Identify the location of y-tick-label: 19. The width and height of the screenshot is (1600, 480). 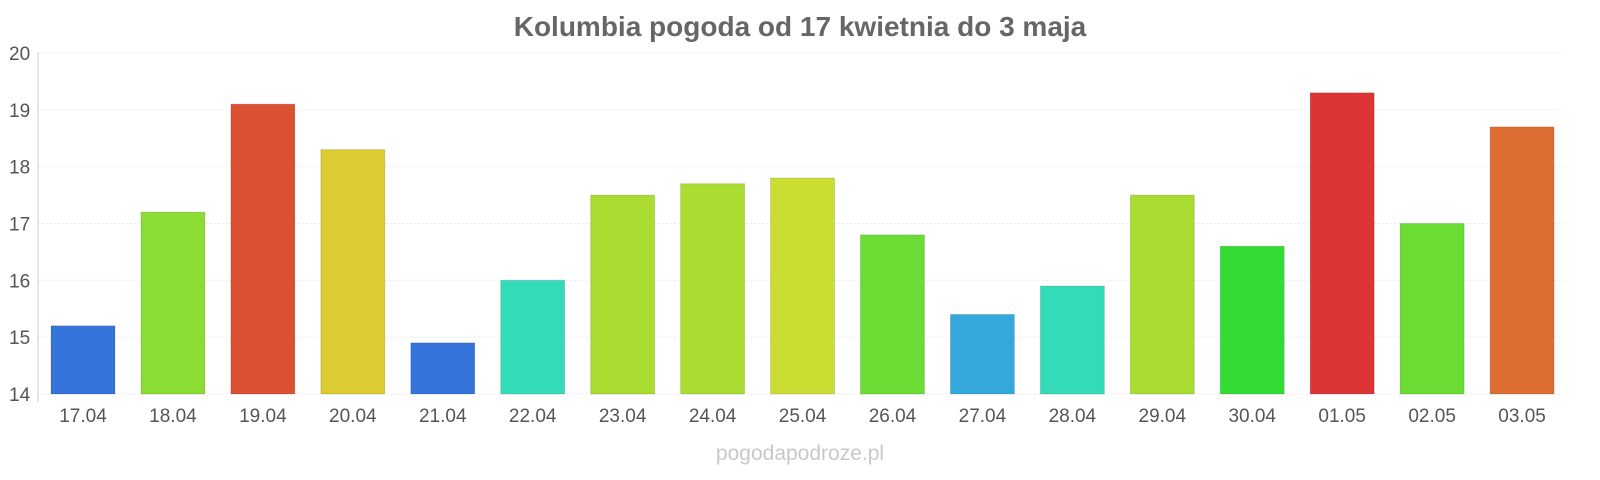
(19, 111).